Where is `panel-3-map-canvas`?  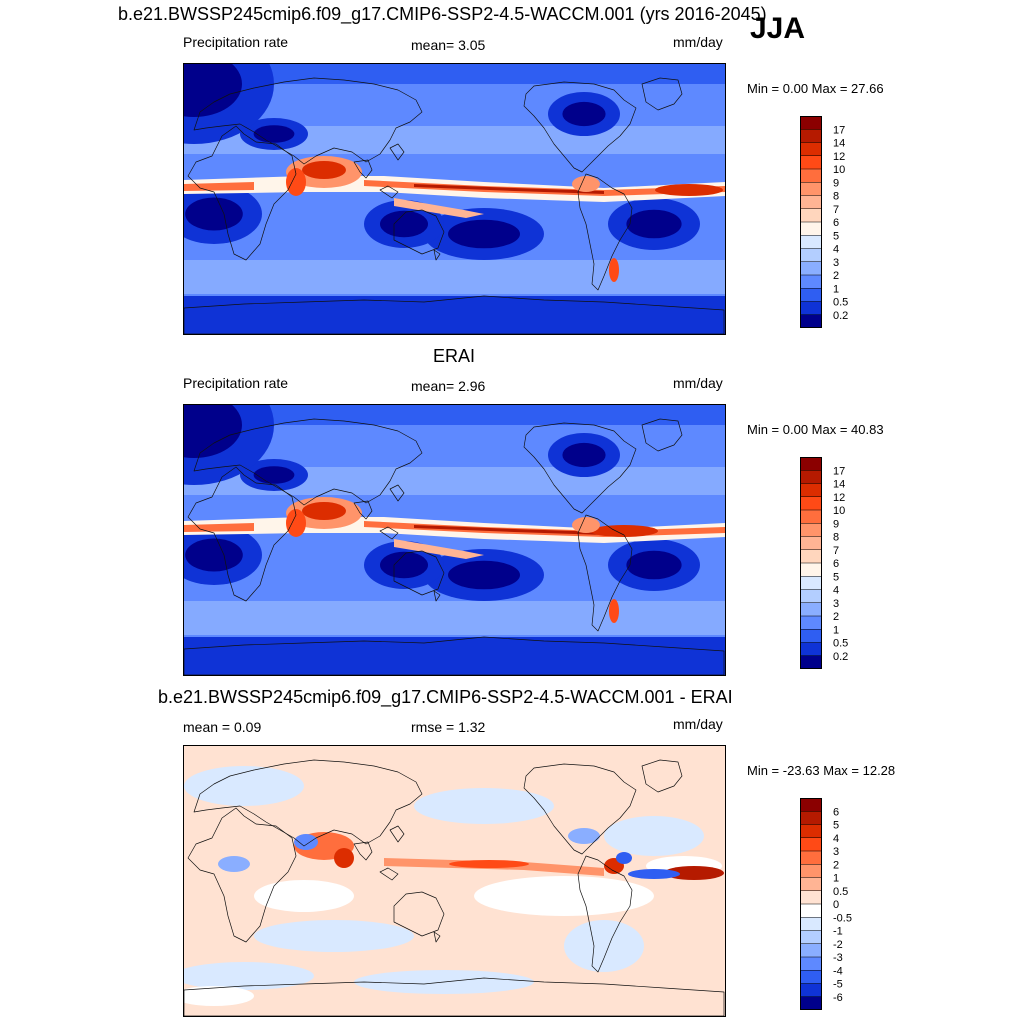
panel-3-map-canvas is located at coordinates (454, 881).